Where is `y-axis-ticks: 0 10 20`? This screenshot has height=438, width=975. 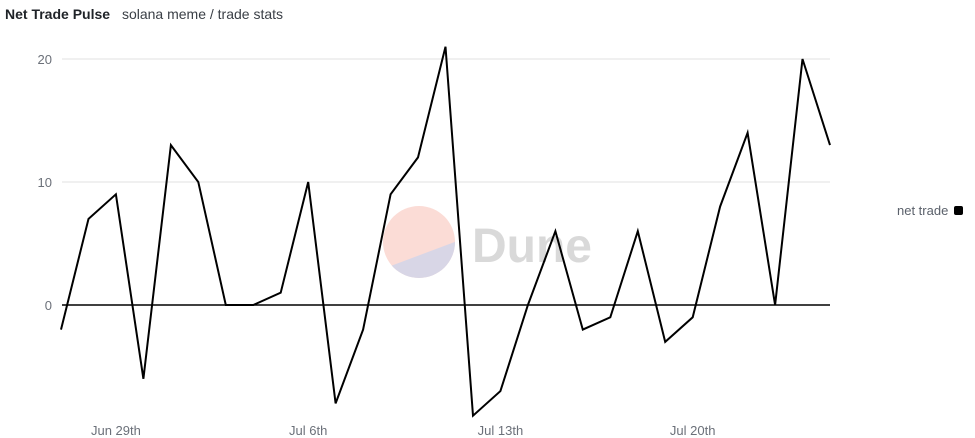
y-axis-ticks: 0 10 20 is located at coordinates (45, 182).